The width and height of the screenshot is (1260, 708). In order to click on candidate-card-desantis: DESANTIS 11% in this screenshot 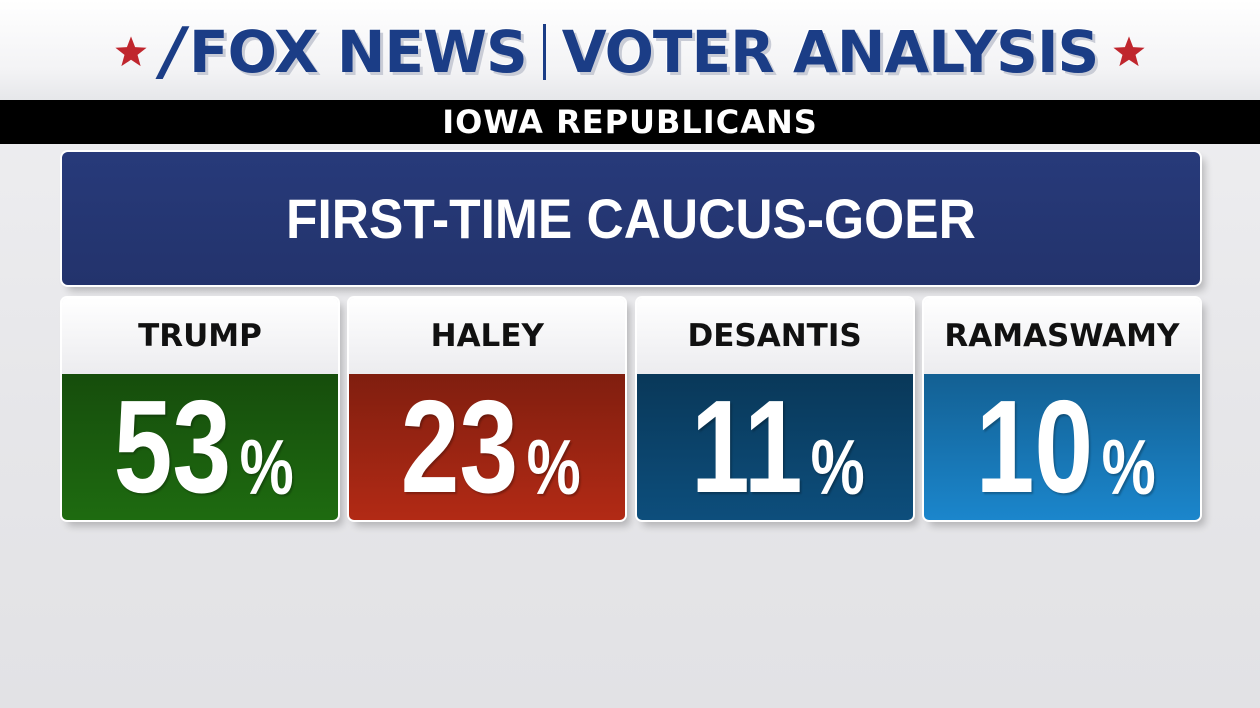, I will do `click(774, 409)`.